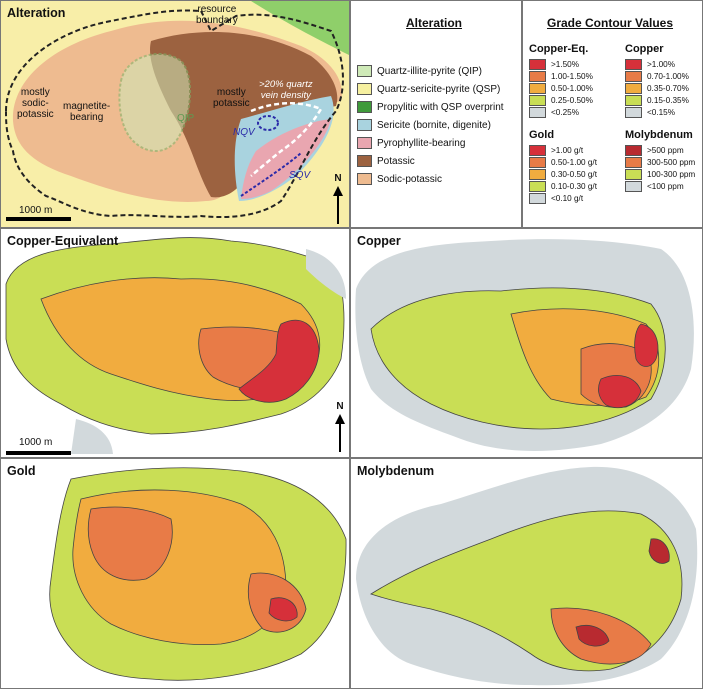 The width and height of the screenshot is (703, 689). I want to click on grade-group-title: Molybdenum, so click(659, 135).